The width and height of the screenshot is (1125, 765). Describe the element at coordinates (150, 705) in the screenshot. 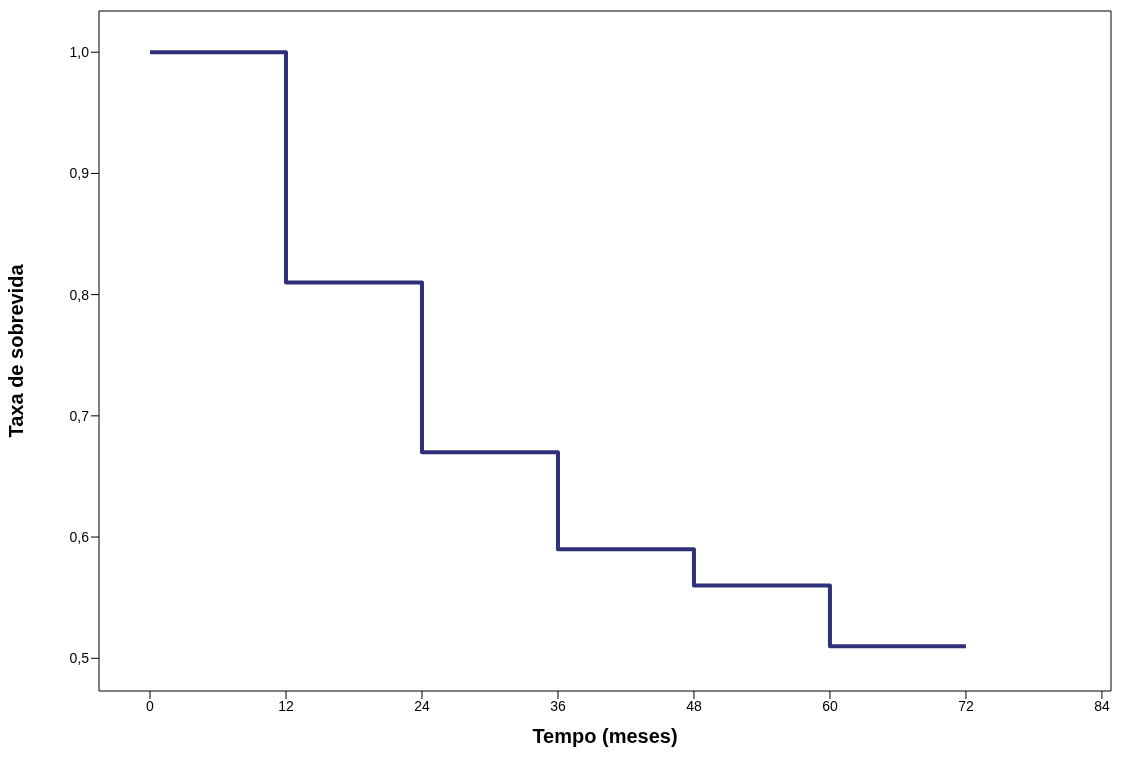

I see `x-tick-label: 0` at that location.